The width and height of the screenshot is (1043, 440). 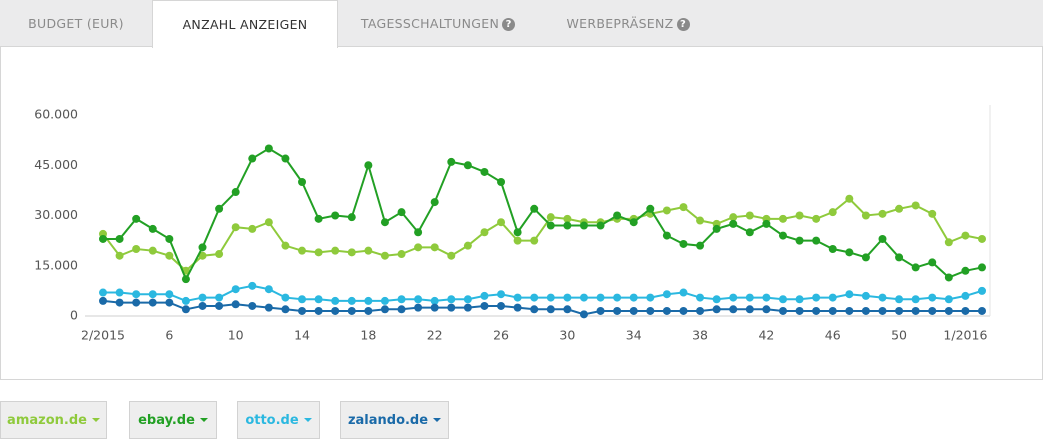 I want to click on tab-active: ANZAHL ANZEIGEN, so click(x=245, y=24).